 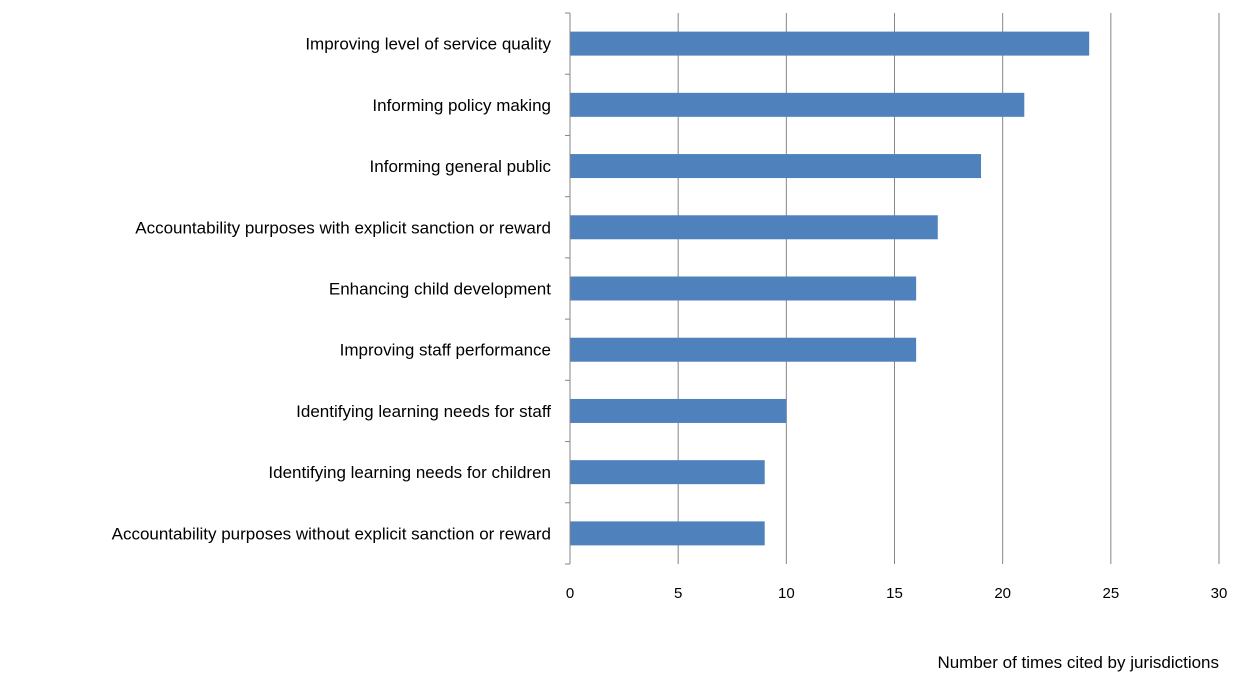 What do you see at coordinates (445, 350) in the screenshot?
I see `category-label: Improving staff performance` at bounding box center [445, 350].